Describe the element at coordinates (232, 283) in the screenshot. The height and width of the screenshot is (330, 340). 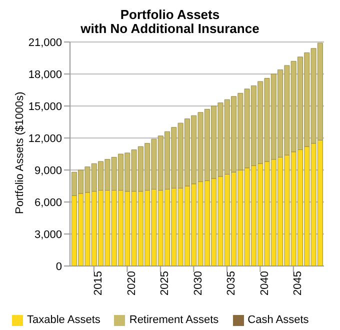
I see `x-tick-label: 2035` at that location.